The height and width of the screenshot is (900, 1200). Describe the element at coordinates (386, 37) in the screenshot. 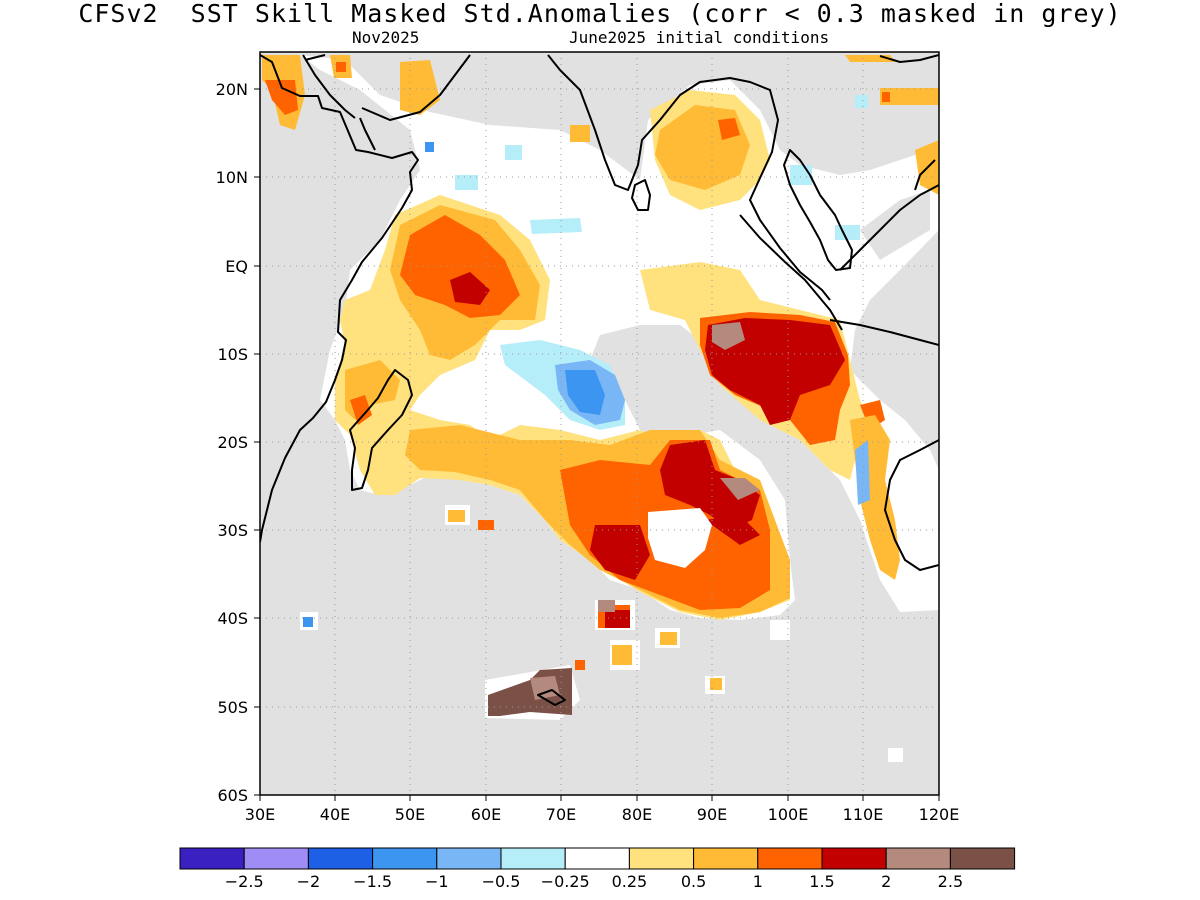

I see `target-month-label: Nov2025` at that location.